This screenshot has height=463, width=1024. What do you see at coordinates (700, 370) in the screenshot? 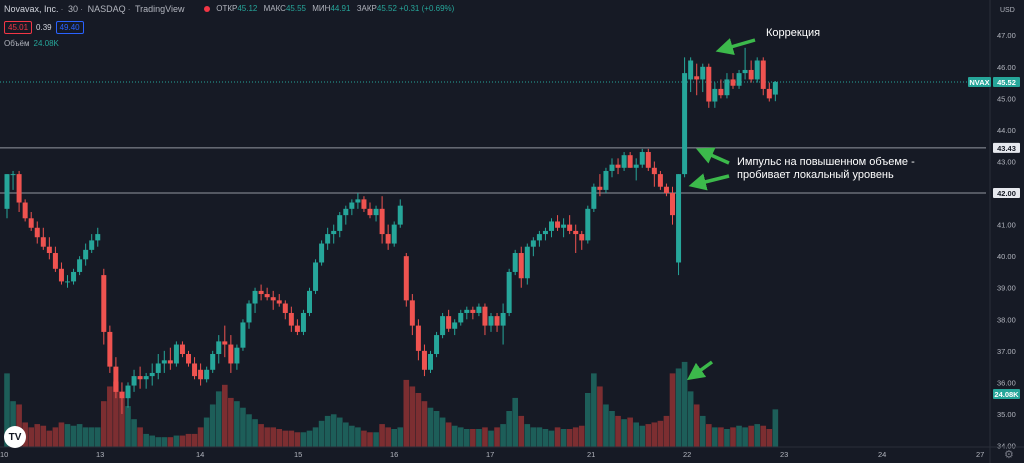
I see `green-arrow-icon` at bounding box center [700, 370].